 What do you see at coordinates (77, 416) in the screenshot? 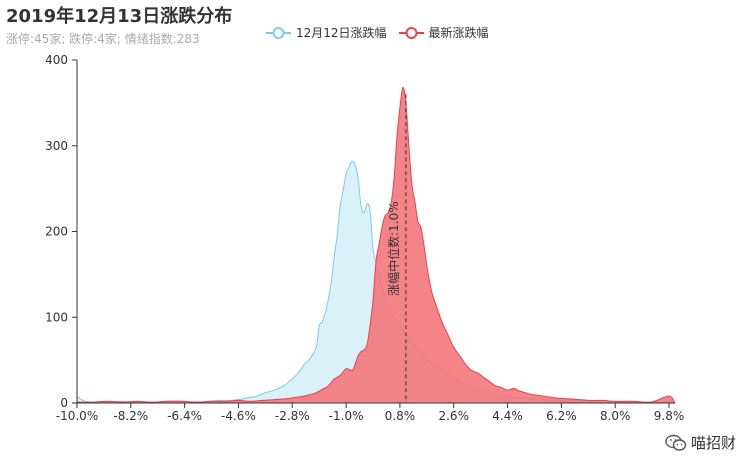
I see `x-tick-label: -10.0%` at bounding box center [77, 416].